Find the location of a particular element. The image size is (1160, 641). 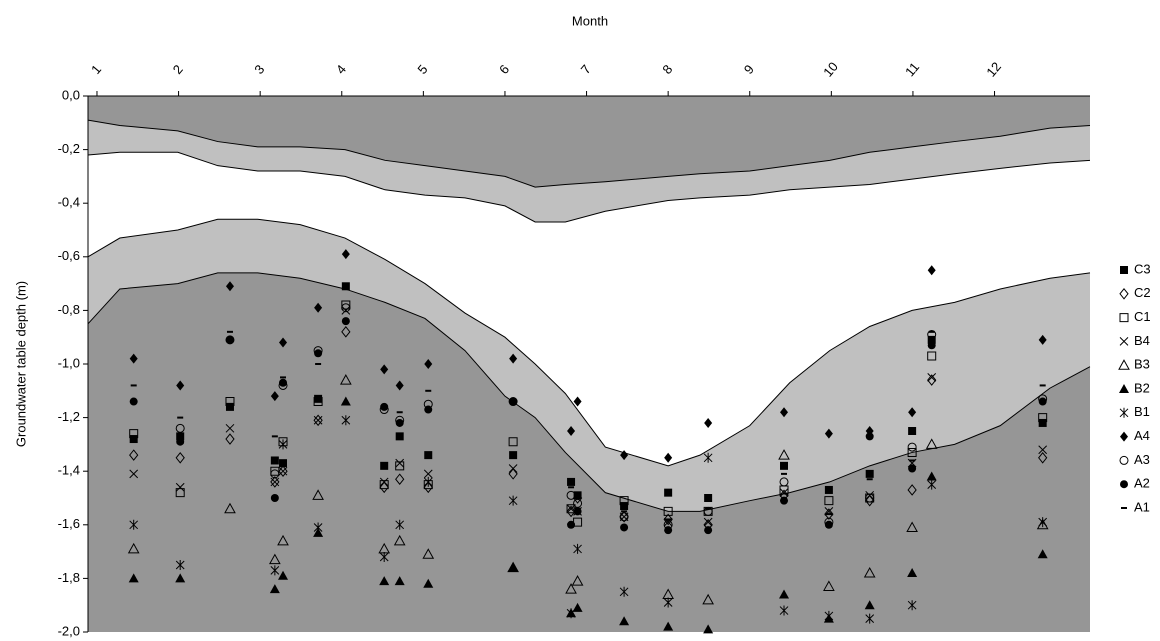

y-tick-label: -0,8 is located at coordinates (69, 309).